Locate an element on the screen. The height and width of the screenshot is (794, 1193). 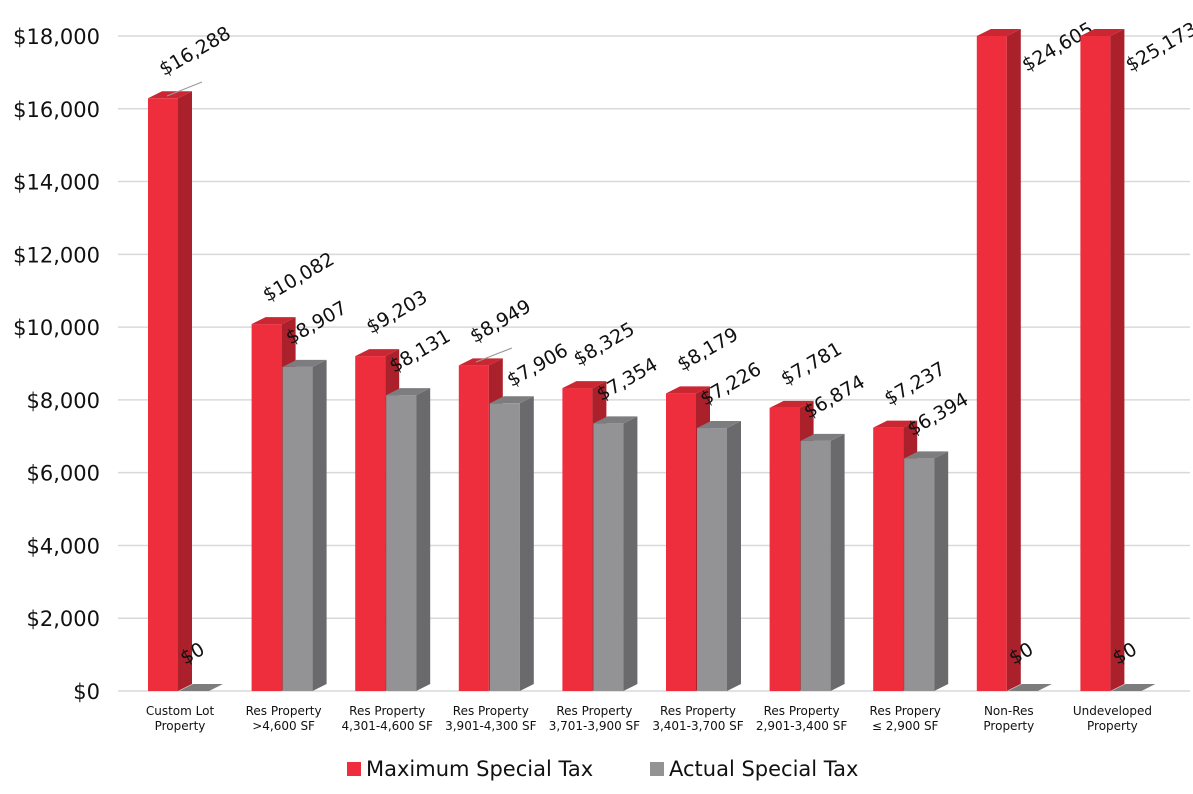
data-label-maximum-special-tax: $9,203 is located at coordinates (397, 312).